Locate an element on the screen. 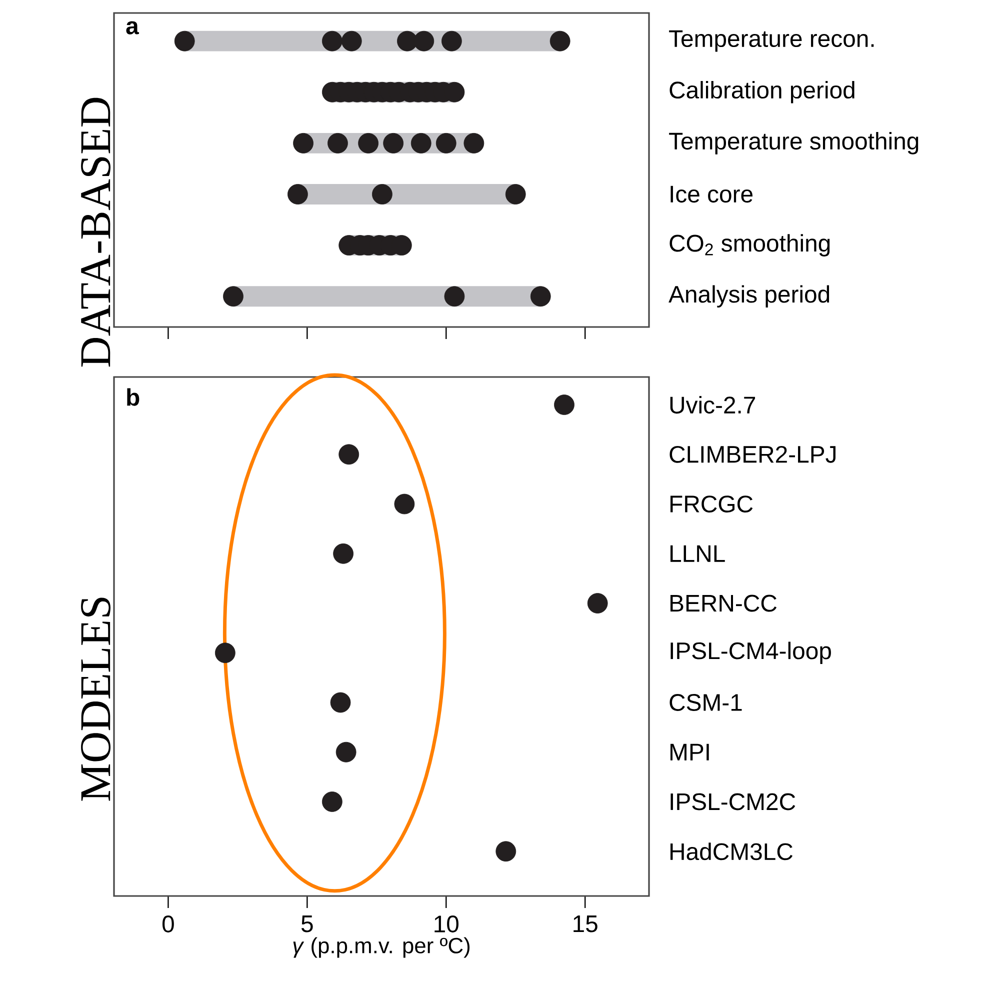 The image size is (998, 992). x-tick-label: 5 is located at coordinates (307, 924).